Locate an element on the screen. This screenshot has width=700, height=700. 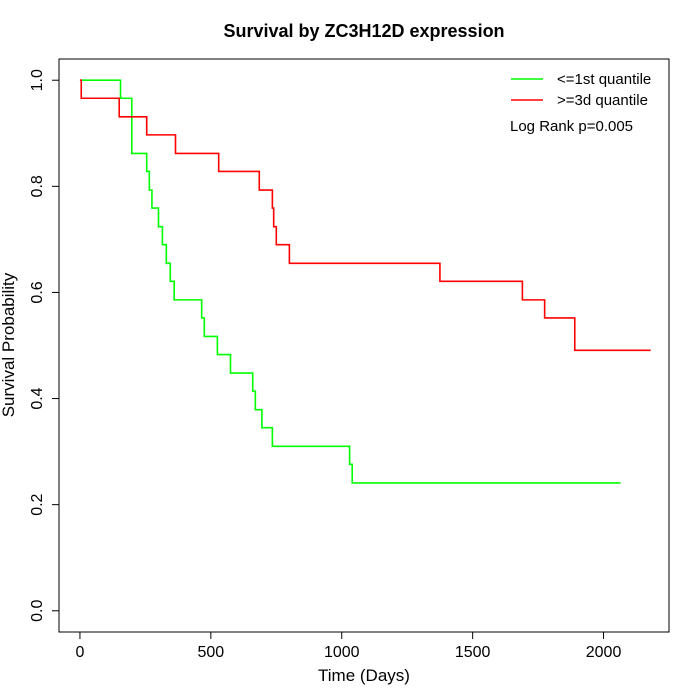
log-rank-annotation: Log Rank p=0.005 is located at coordinates (571, 126).